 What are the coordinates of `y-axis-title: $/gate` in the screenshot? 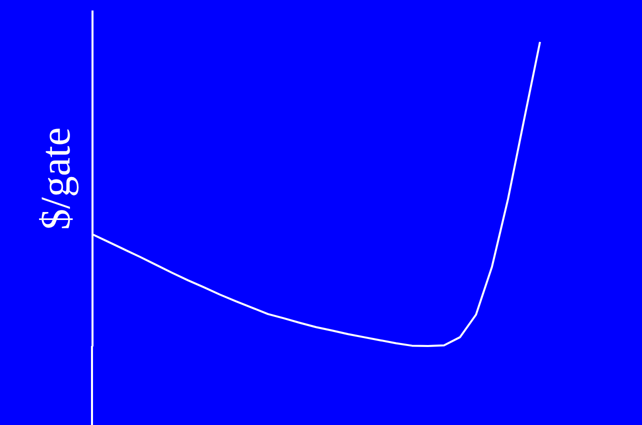 It's located at (57, 178).